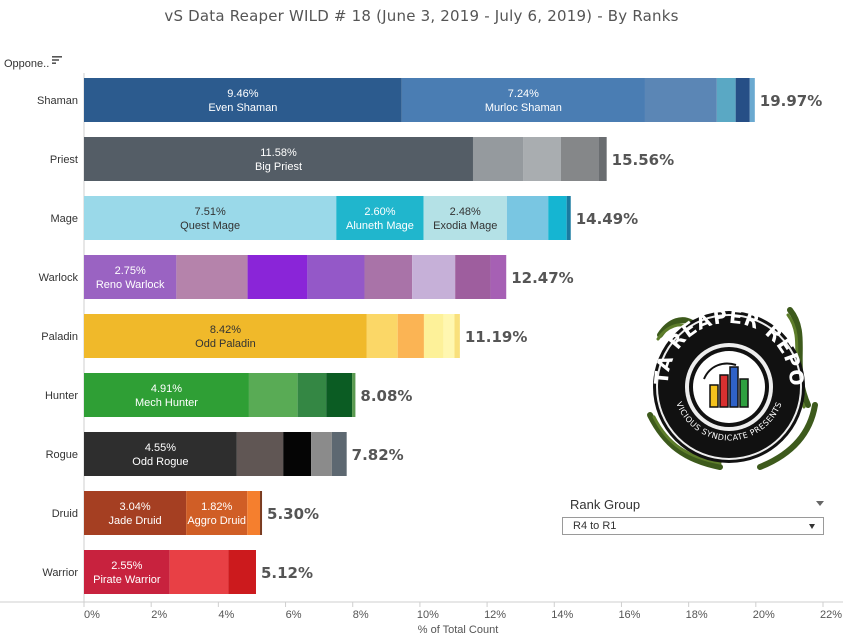 This screenshot has width=843, height=644. I want to click on x-tick-label: 2%, so click(159, 615).